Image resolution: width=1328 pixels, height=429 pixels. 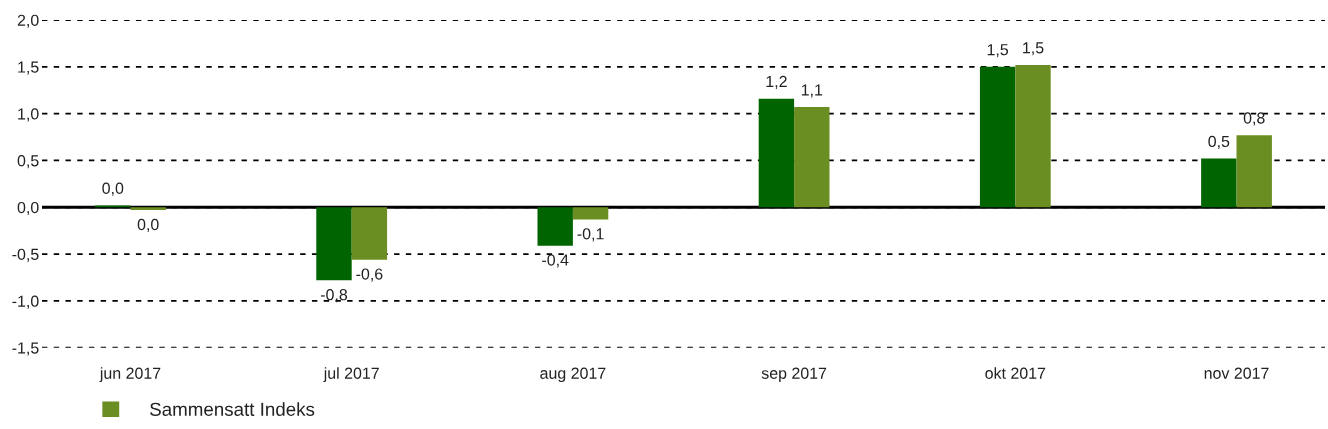 What do you see at coordinates (28, 21) in the screenshot?
I see `y-tick-label: 2,0` at bounding box center [28, 21].